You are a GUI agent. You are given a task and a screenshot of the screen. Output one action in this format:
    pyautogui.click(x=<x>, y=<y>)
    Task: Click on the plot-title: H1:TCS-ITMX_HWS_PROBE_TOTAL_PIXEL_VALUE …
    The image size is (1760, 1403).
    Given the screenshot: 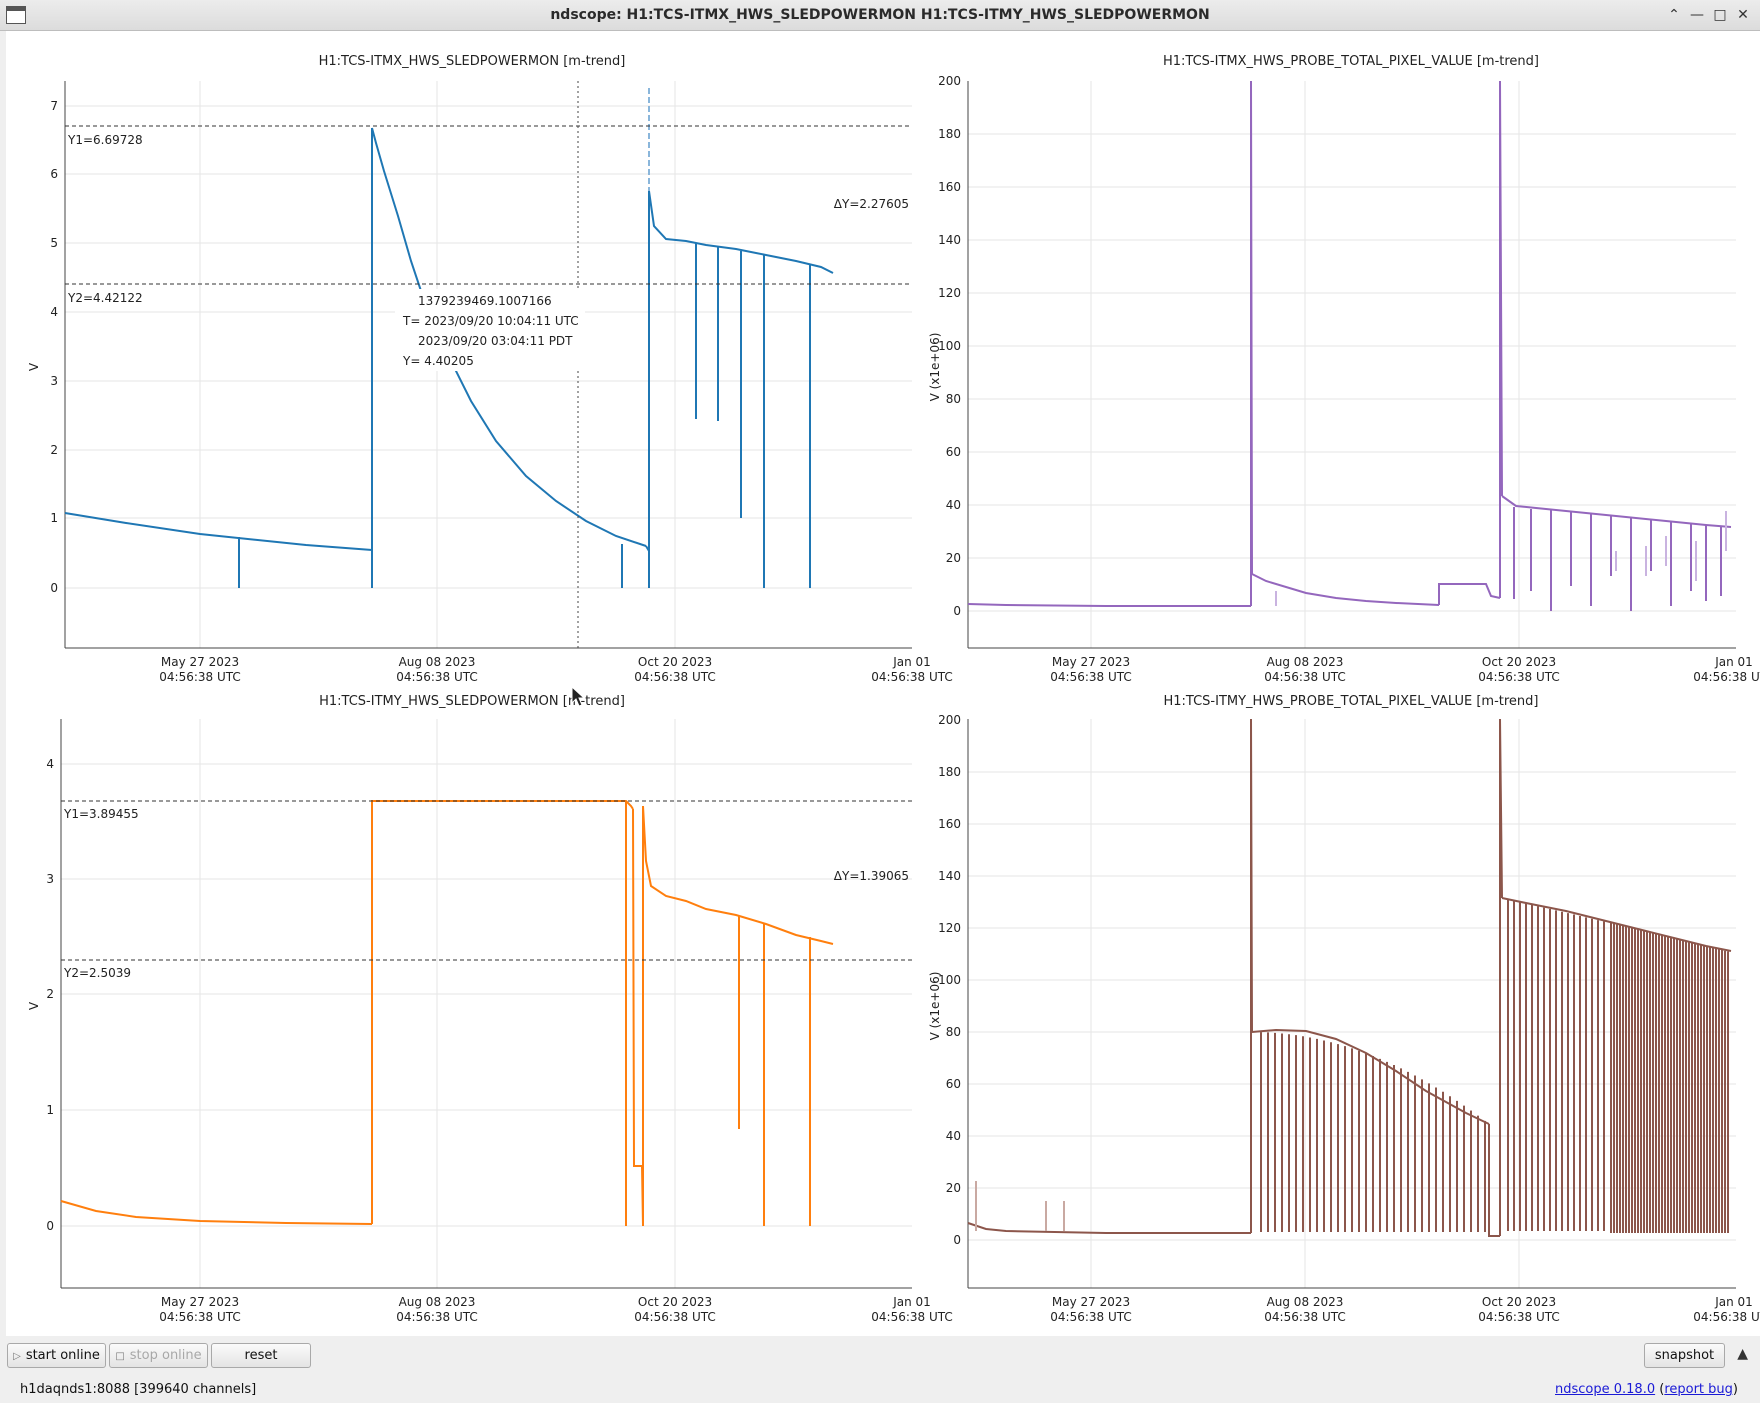 What is the action you would take?
    pyautogui.click(x=1351, y=61)
    